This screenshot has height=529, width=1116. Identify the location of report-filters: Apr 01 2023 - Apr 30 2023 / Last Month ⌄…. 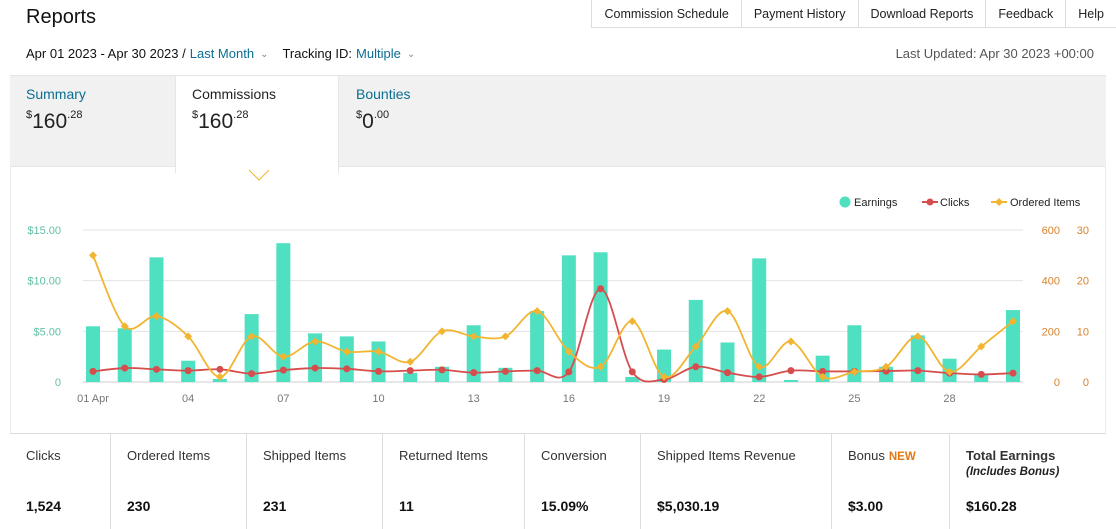
(227, 53).